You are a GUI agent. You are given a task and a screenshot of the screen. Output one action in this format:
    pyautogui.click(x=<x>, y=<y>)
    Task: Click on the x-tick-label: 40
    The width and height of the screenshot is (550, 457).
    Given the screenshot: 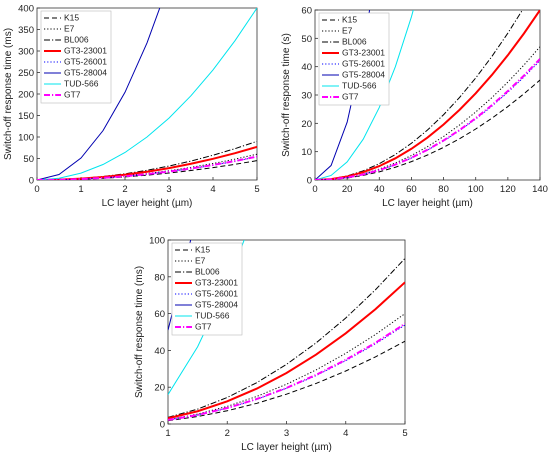 What is the action you would take?
    pyautogui.click(x=379, y=189)
    